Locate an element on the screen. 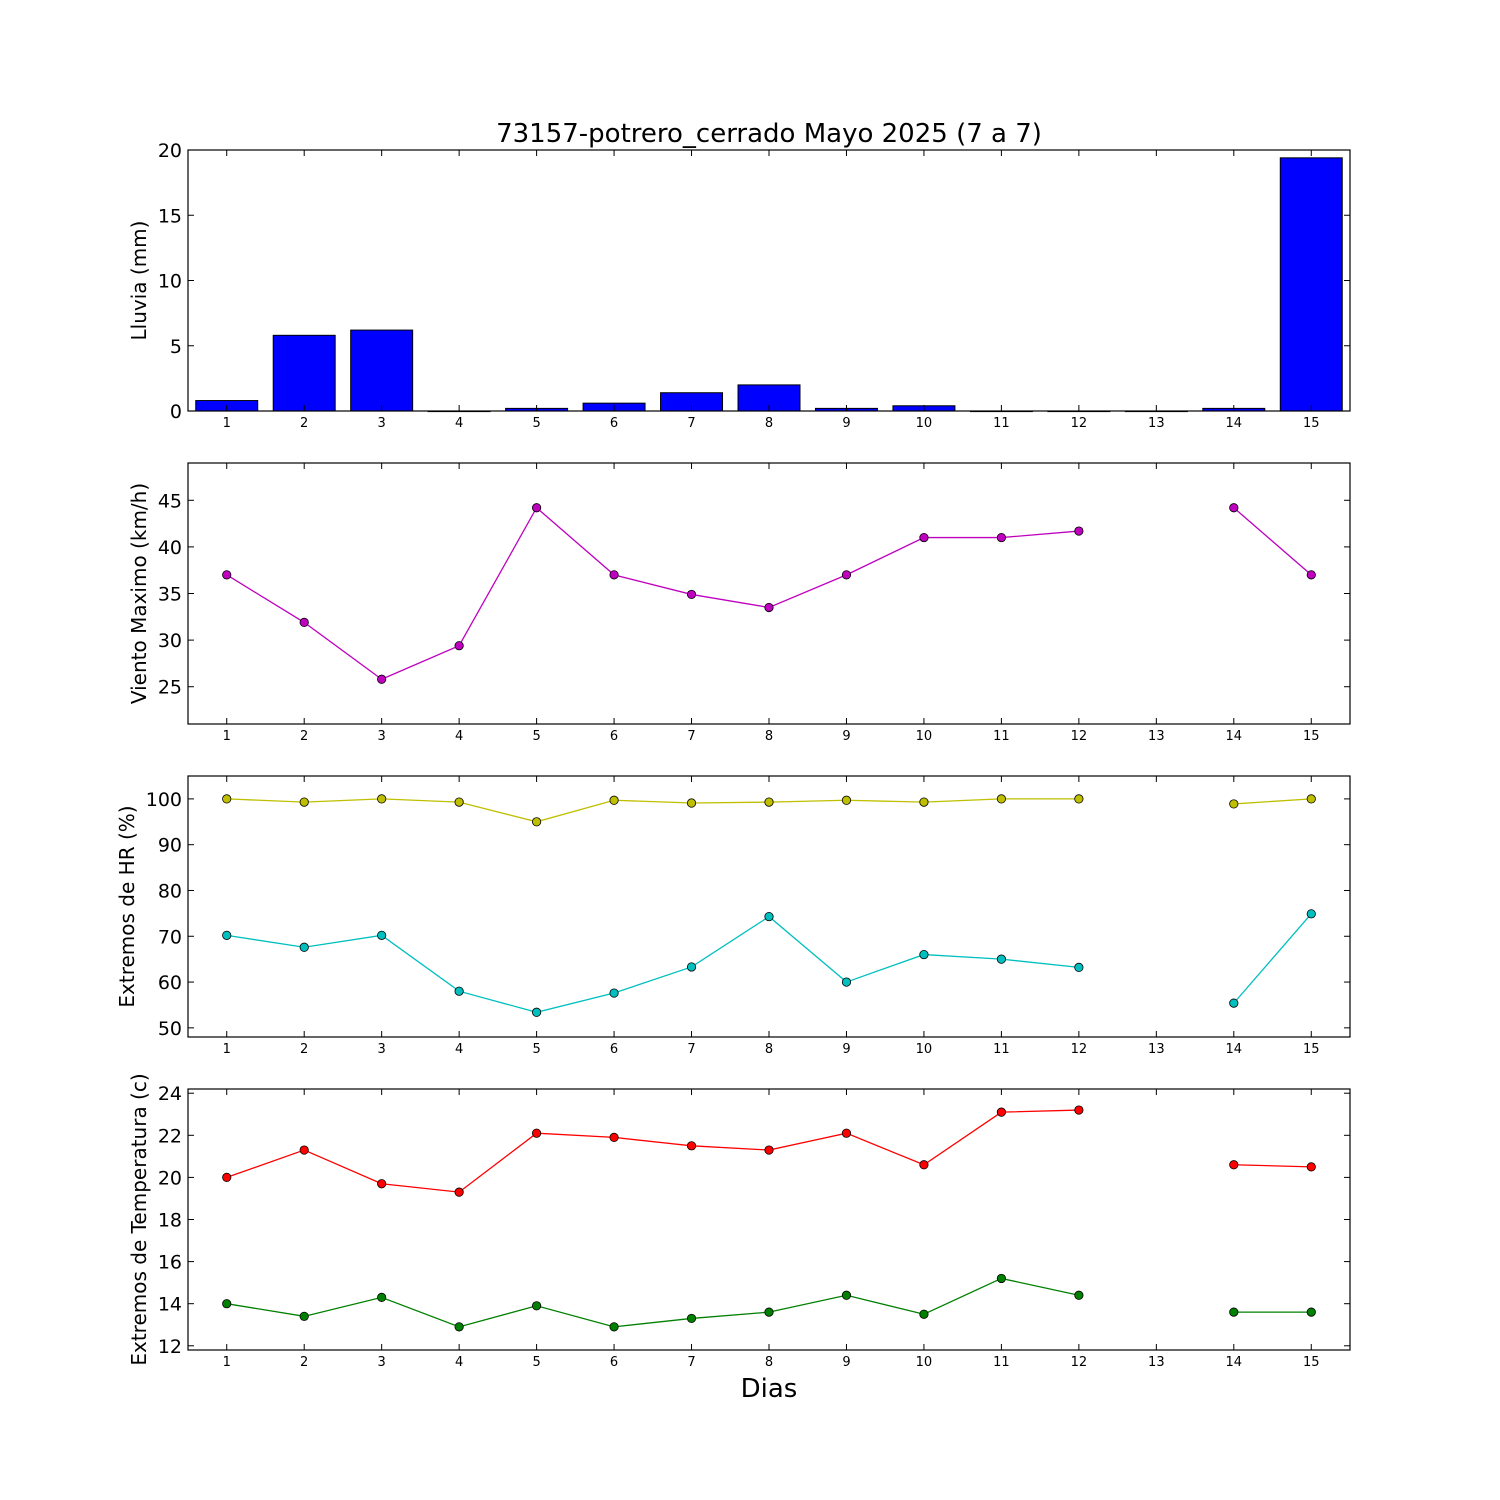  y-tick-label: 25 is located at coordinates (170, 688).